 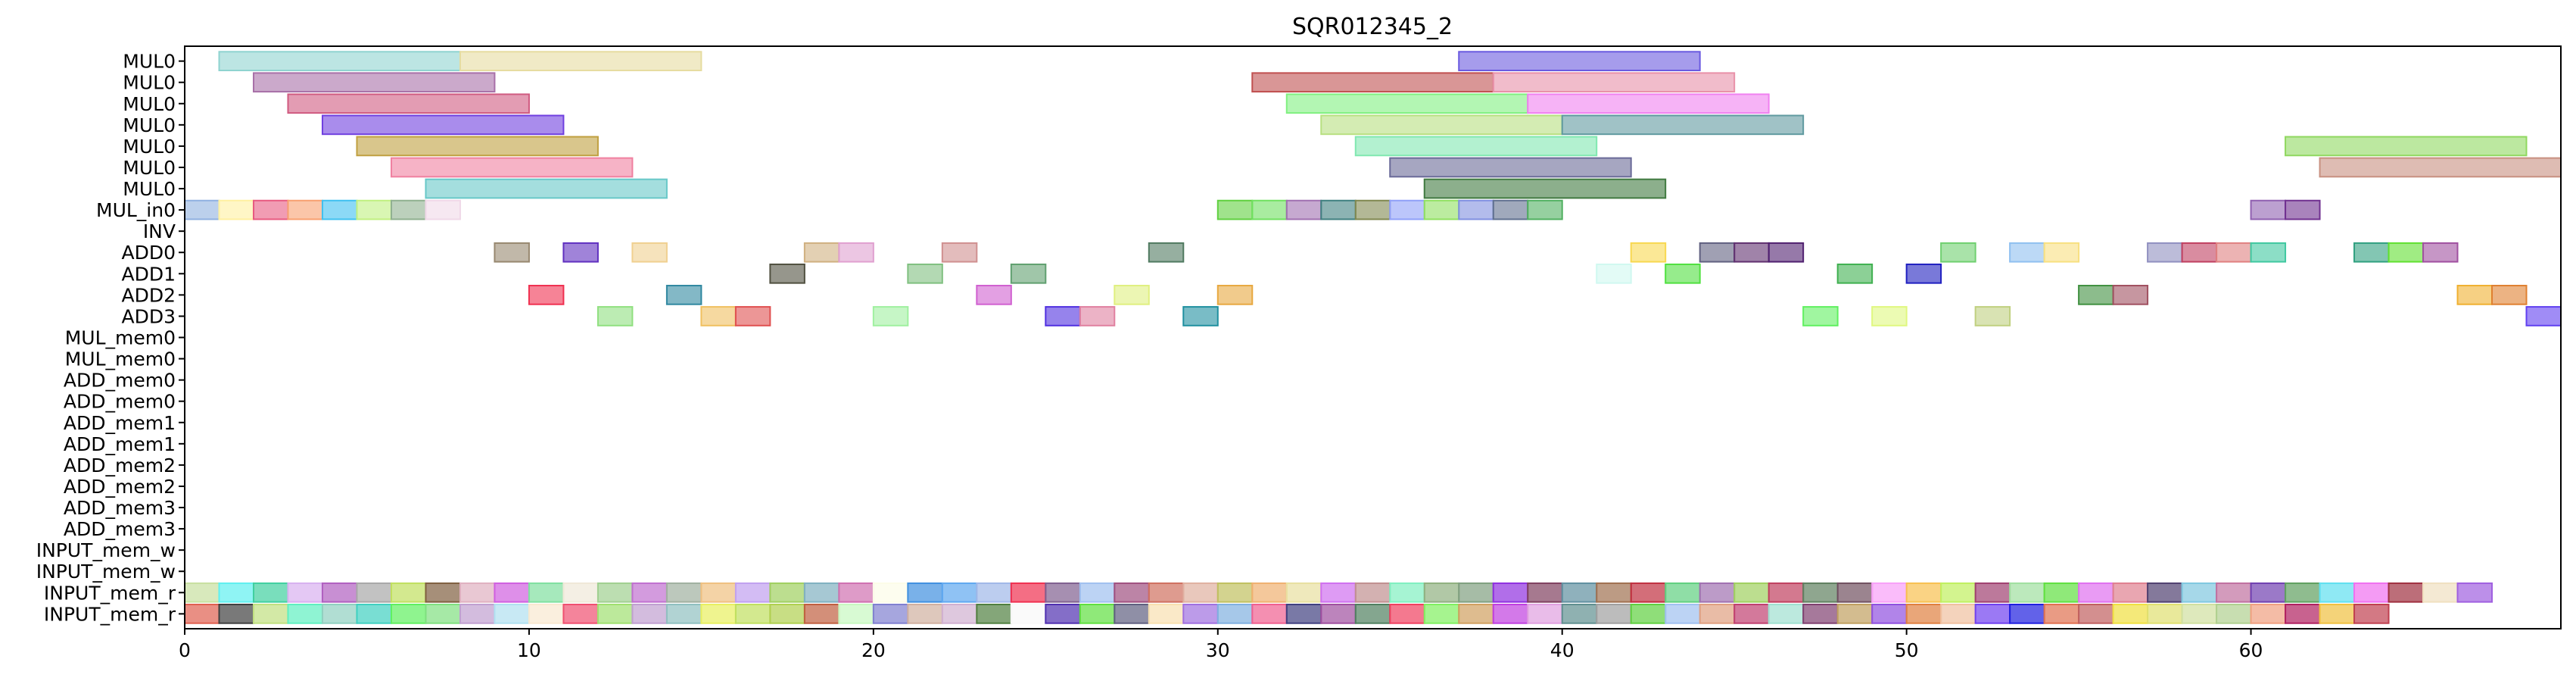 I want to click on y-tick-label: MUL_in0, so click(x=136, y=210).